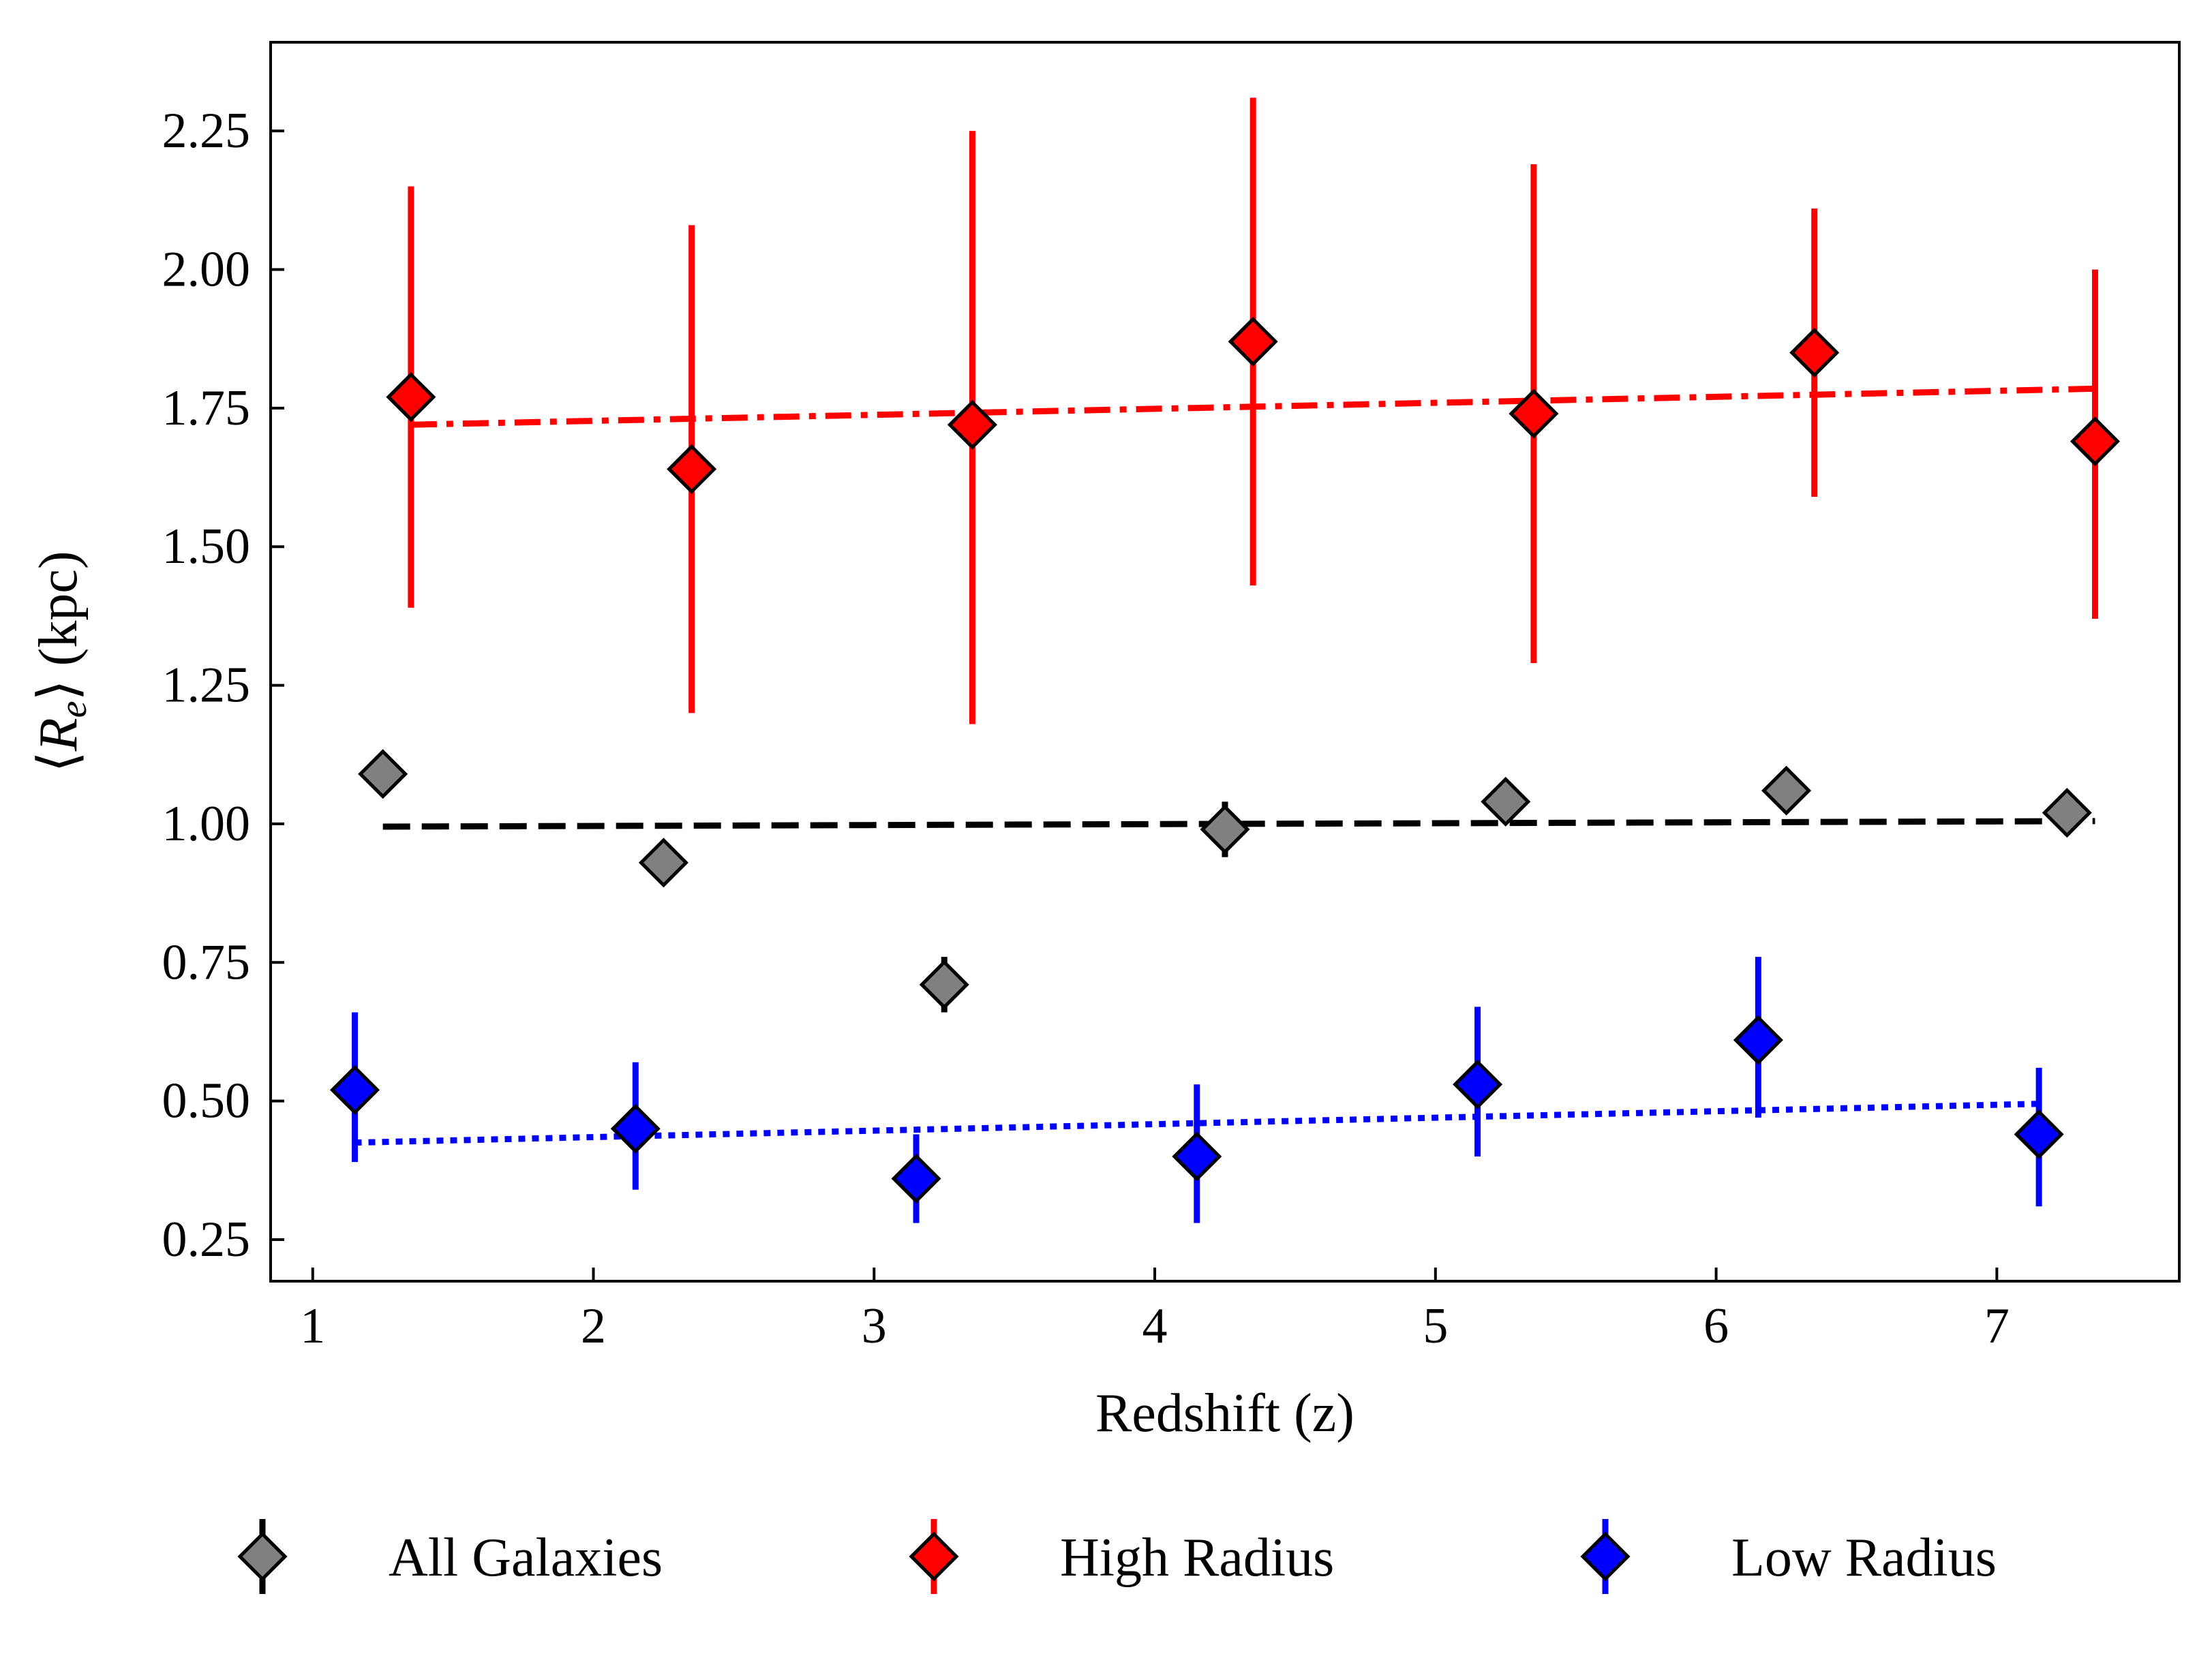  What do you see at coordinates (206, 1240) in the screenshot?
I see `y-tick-label: 0.25` at bounding box center [206, 1240].